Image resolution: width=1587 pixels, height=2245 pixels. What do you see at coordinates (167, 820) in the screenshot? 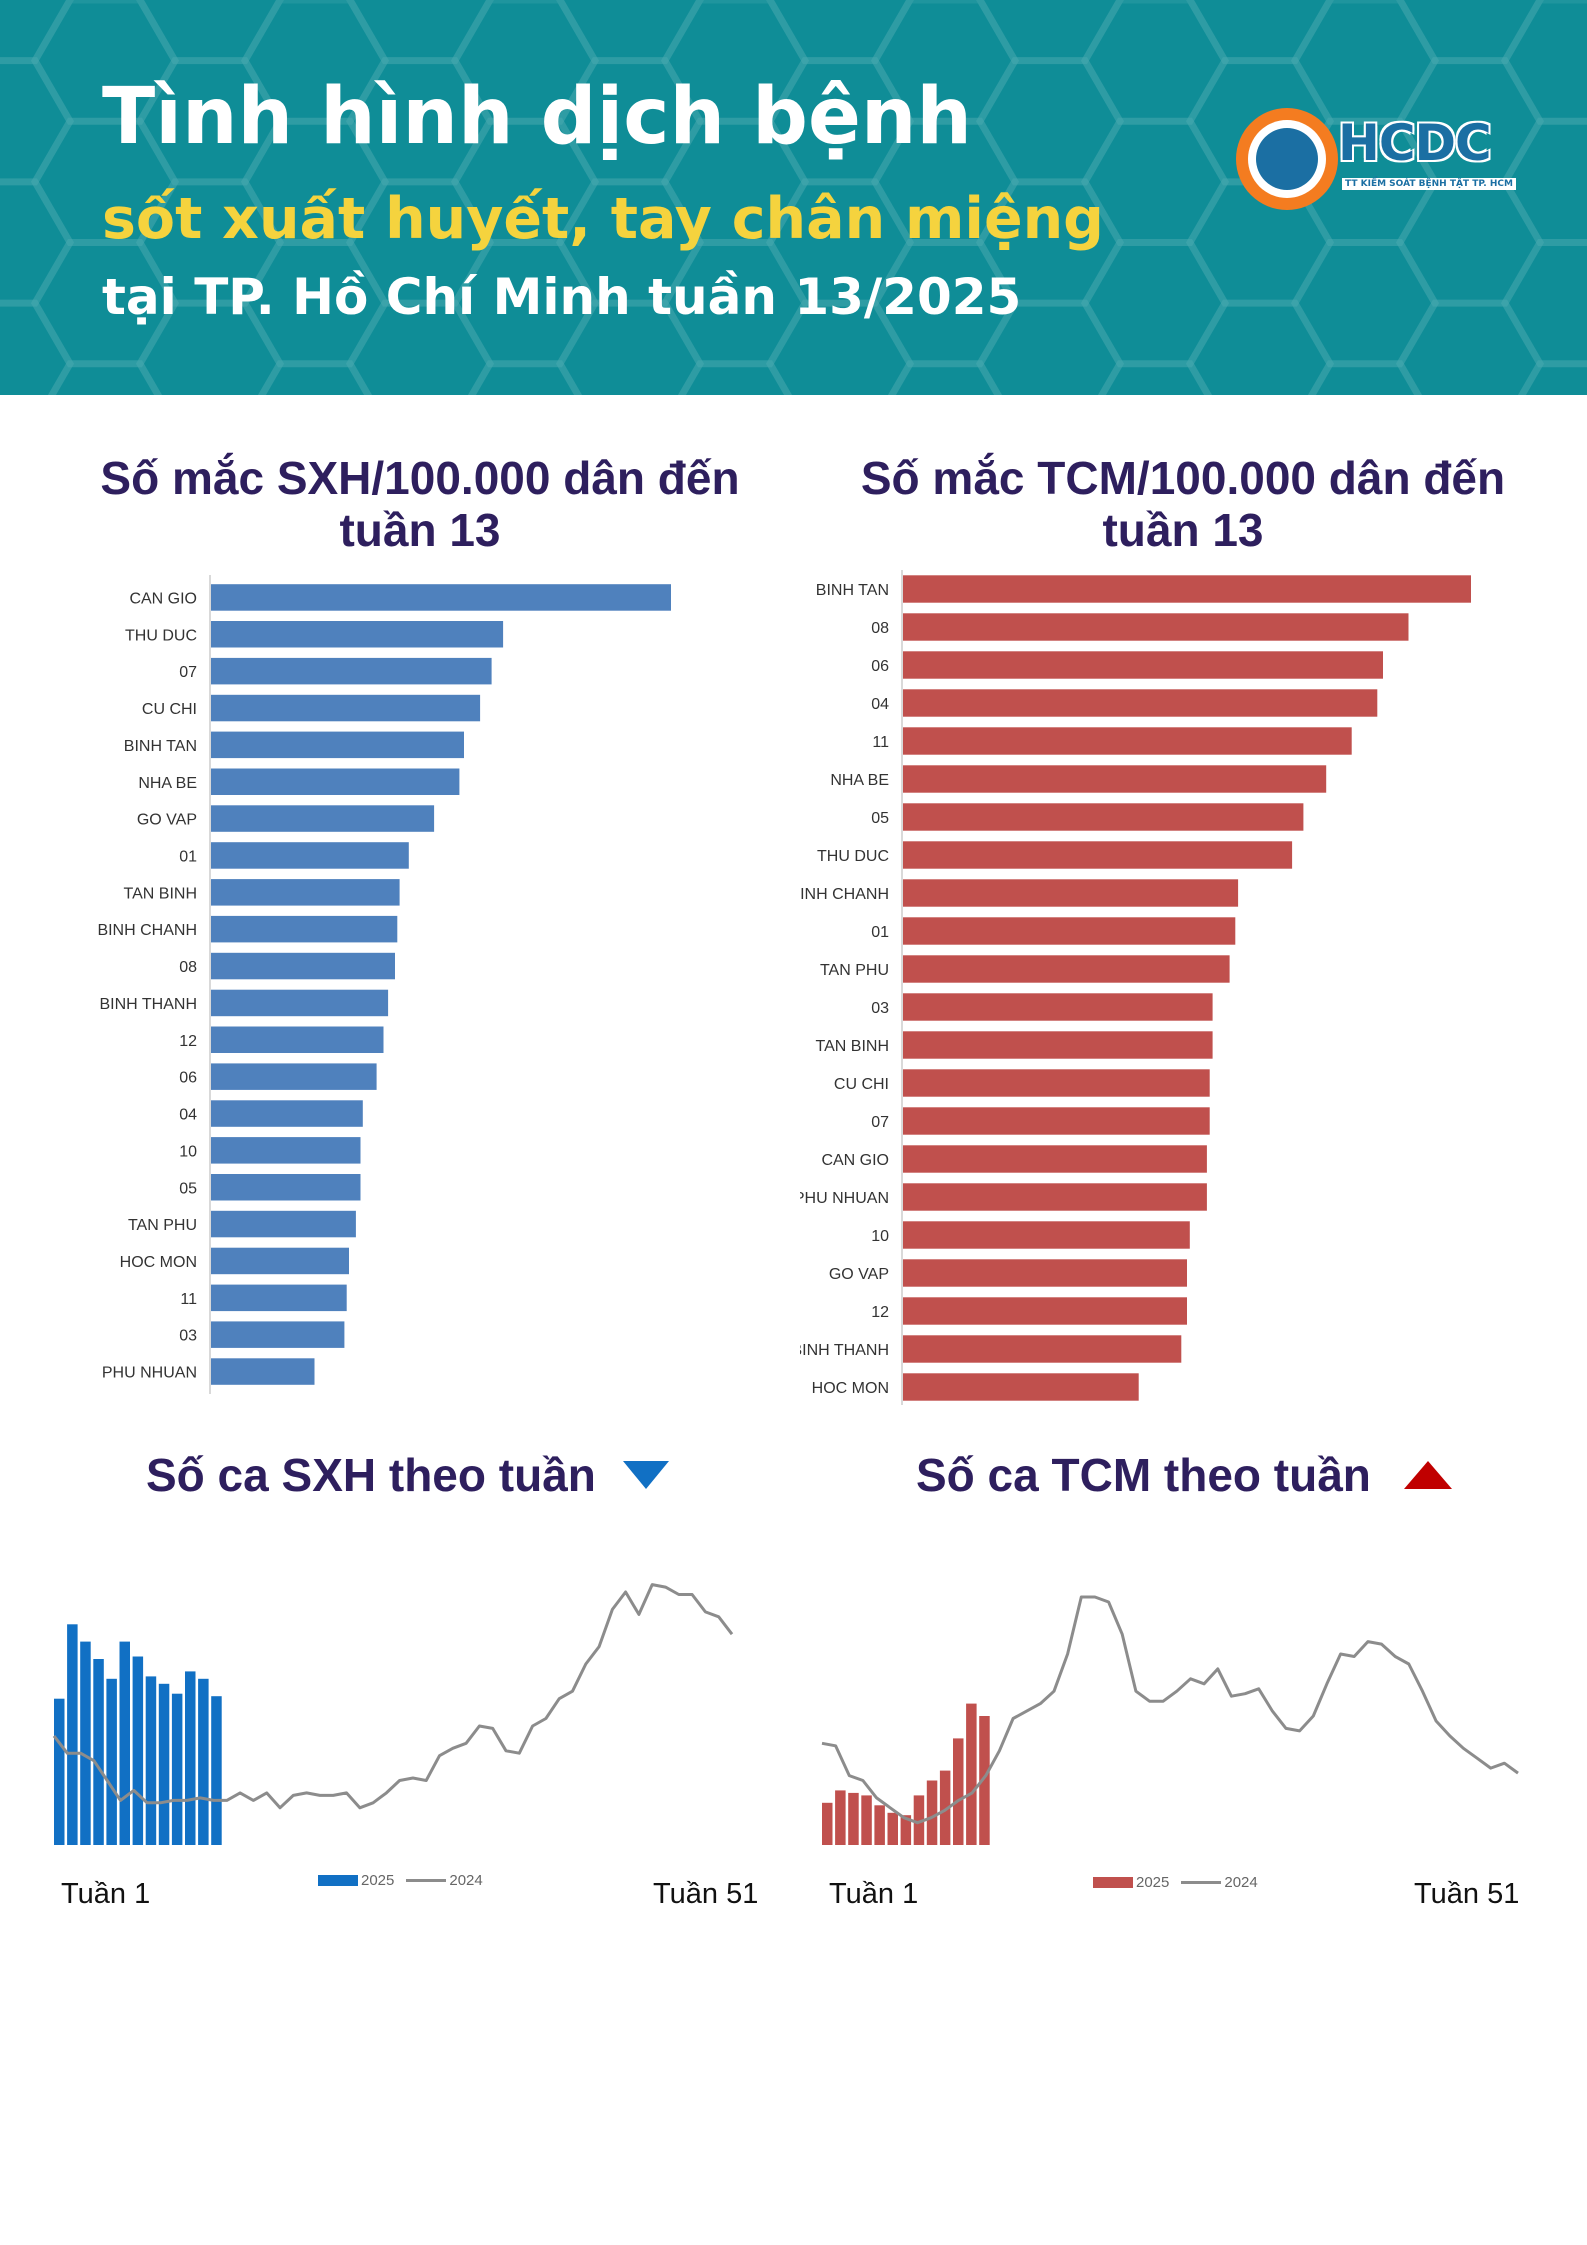
I see `category-label: GO VAP` at bounding box center [167, 820].